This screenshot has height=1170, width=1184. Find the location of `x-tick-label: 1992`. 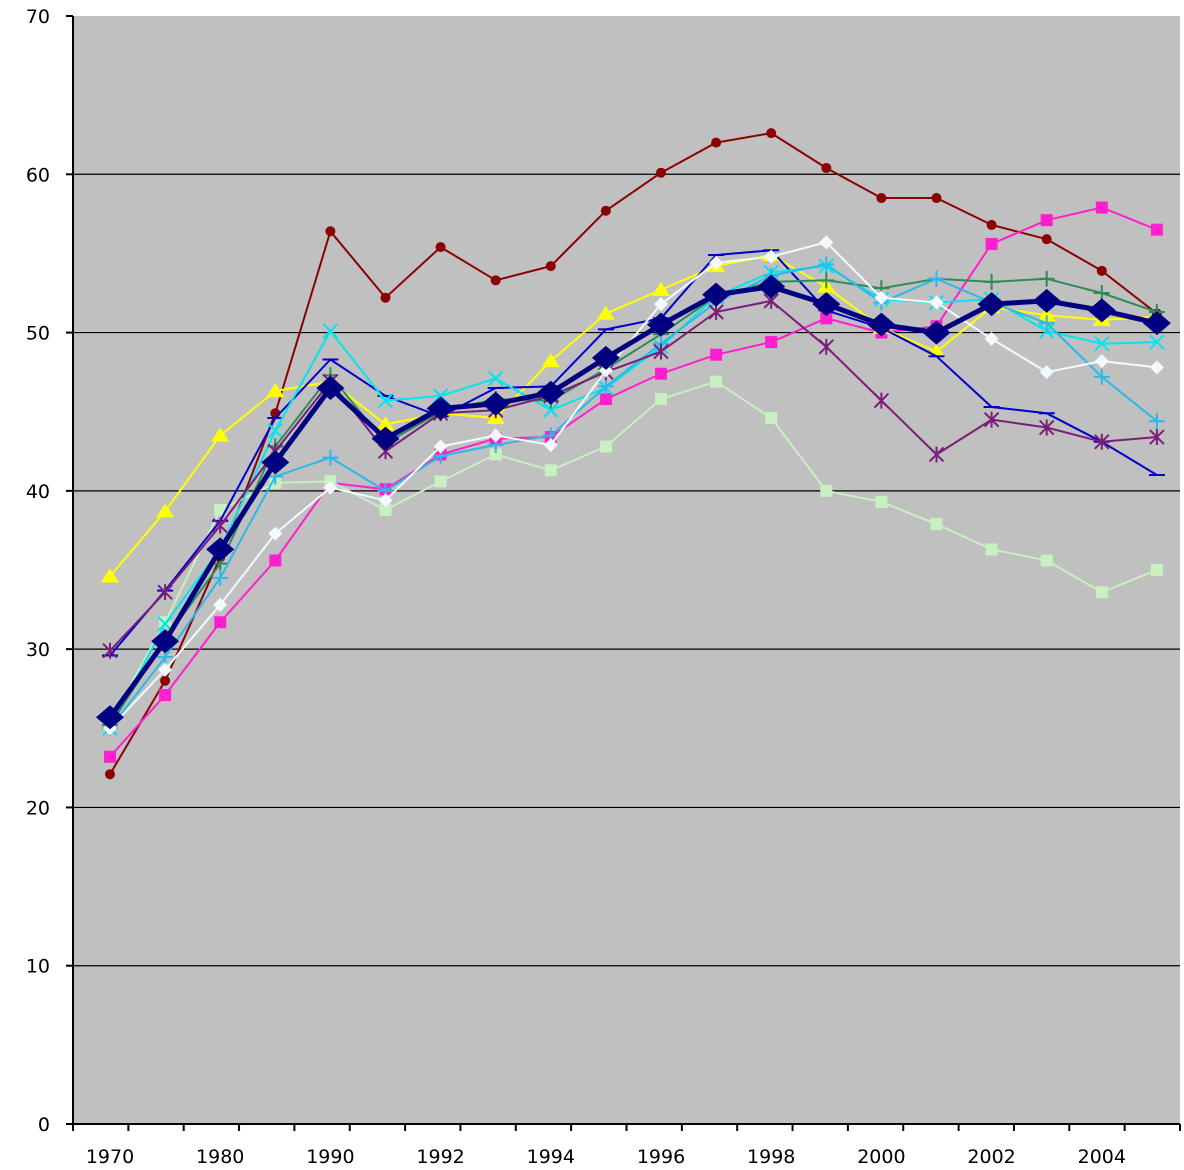

x-tick-label: 1992 is located at coordinates (440, 1157).